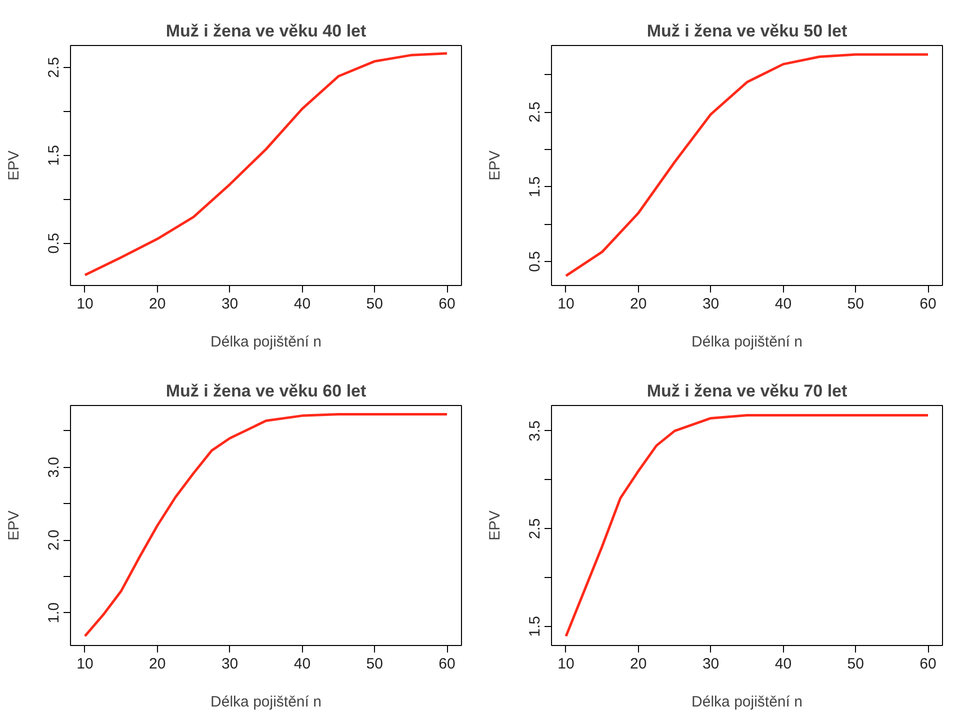  I want to click on y-tick-label: 3.0, so click(54, 467).